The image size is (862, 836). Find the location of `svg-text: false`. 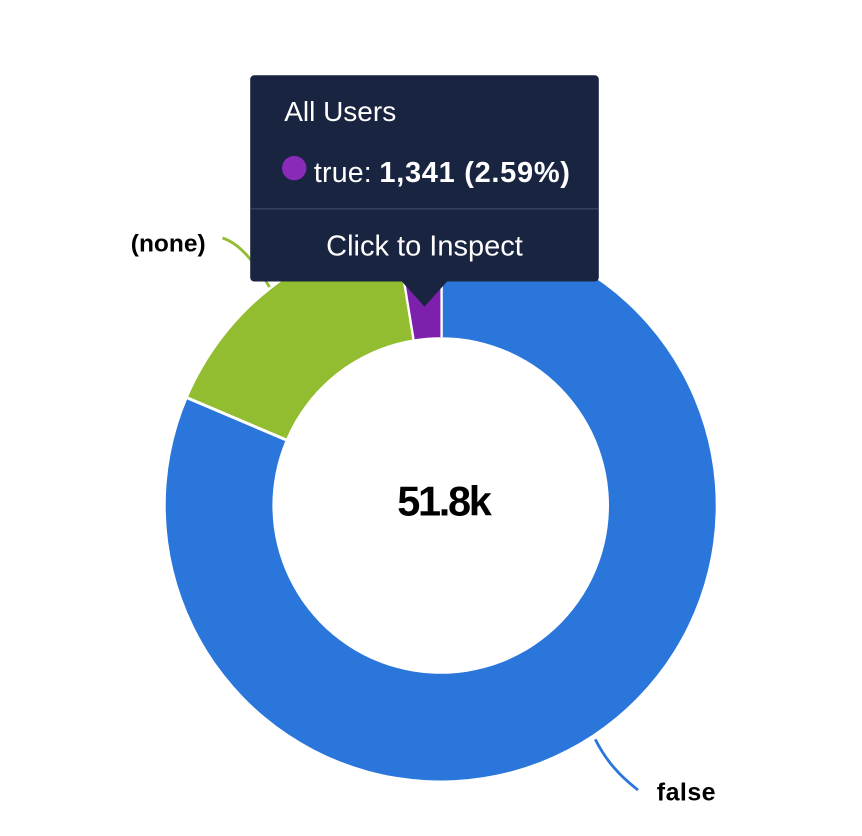

svg-text: false is located at coordinates (686, 793).